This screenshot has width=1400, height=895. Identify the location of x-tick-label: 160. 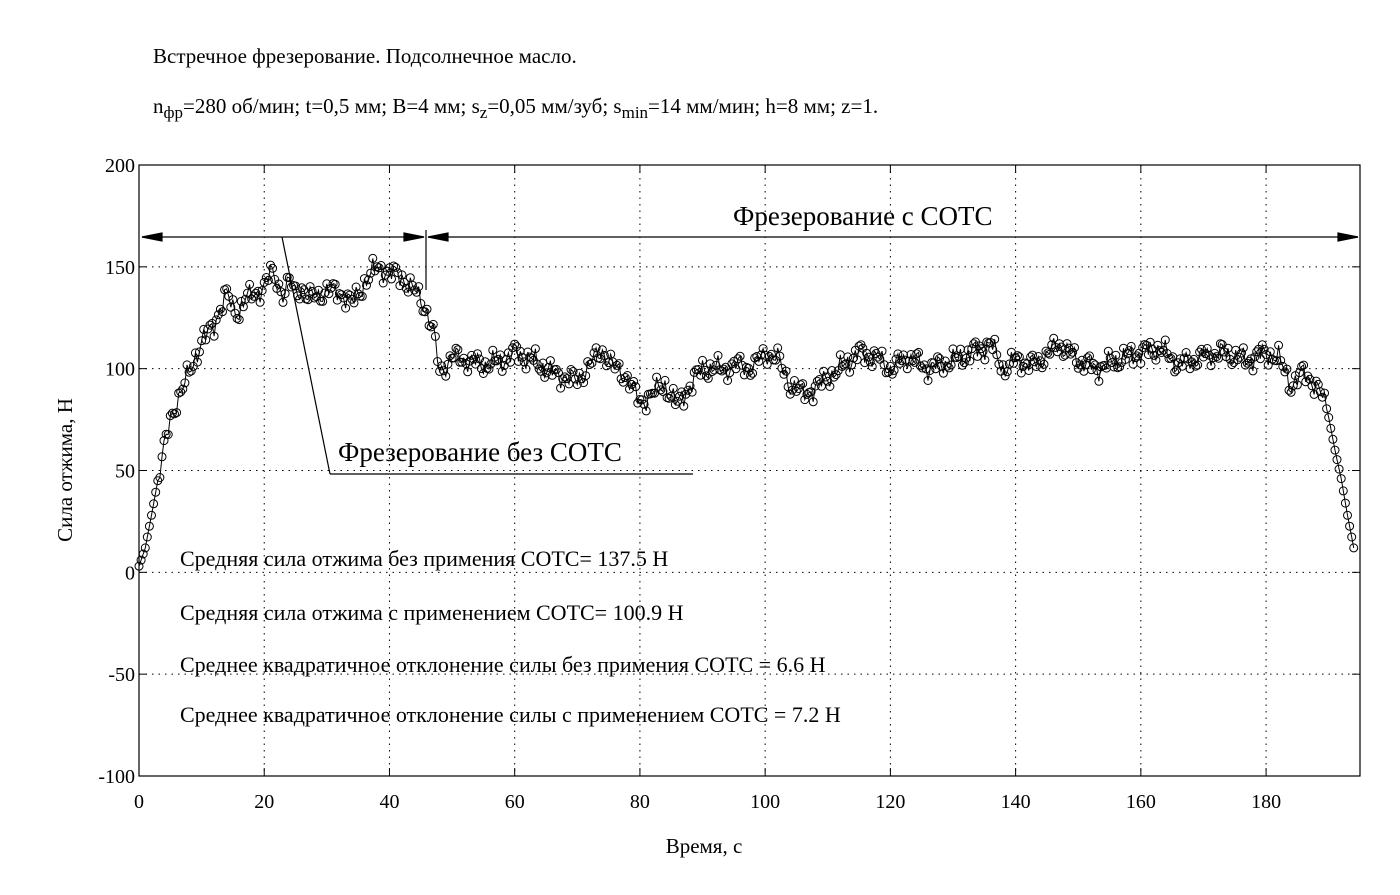
(1141, 802).